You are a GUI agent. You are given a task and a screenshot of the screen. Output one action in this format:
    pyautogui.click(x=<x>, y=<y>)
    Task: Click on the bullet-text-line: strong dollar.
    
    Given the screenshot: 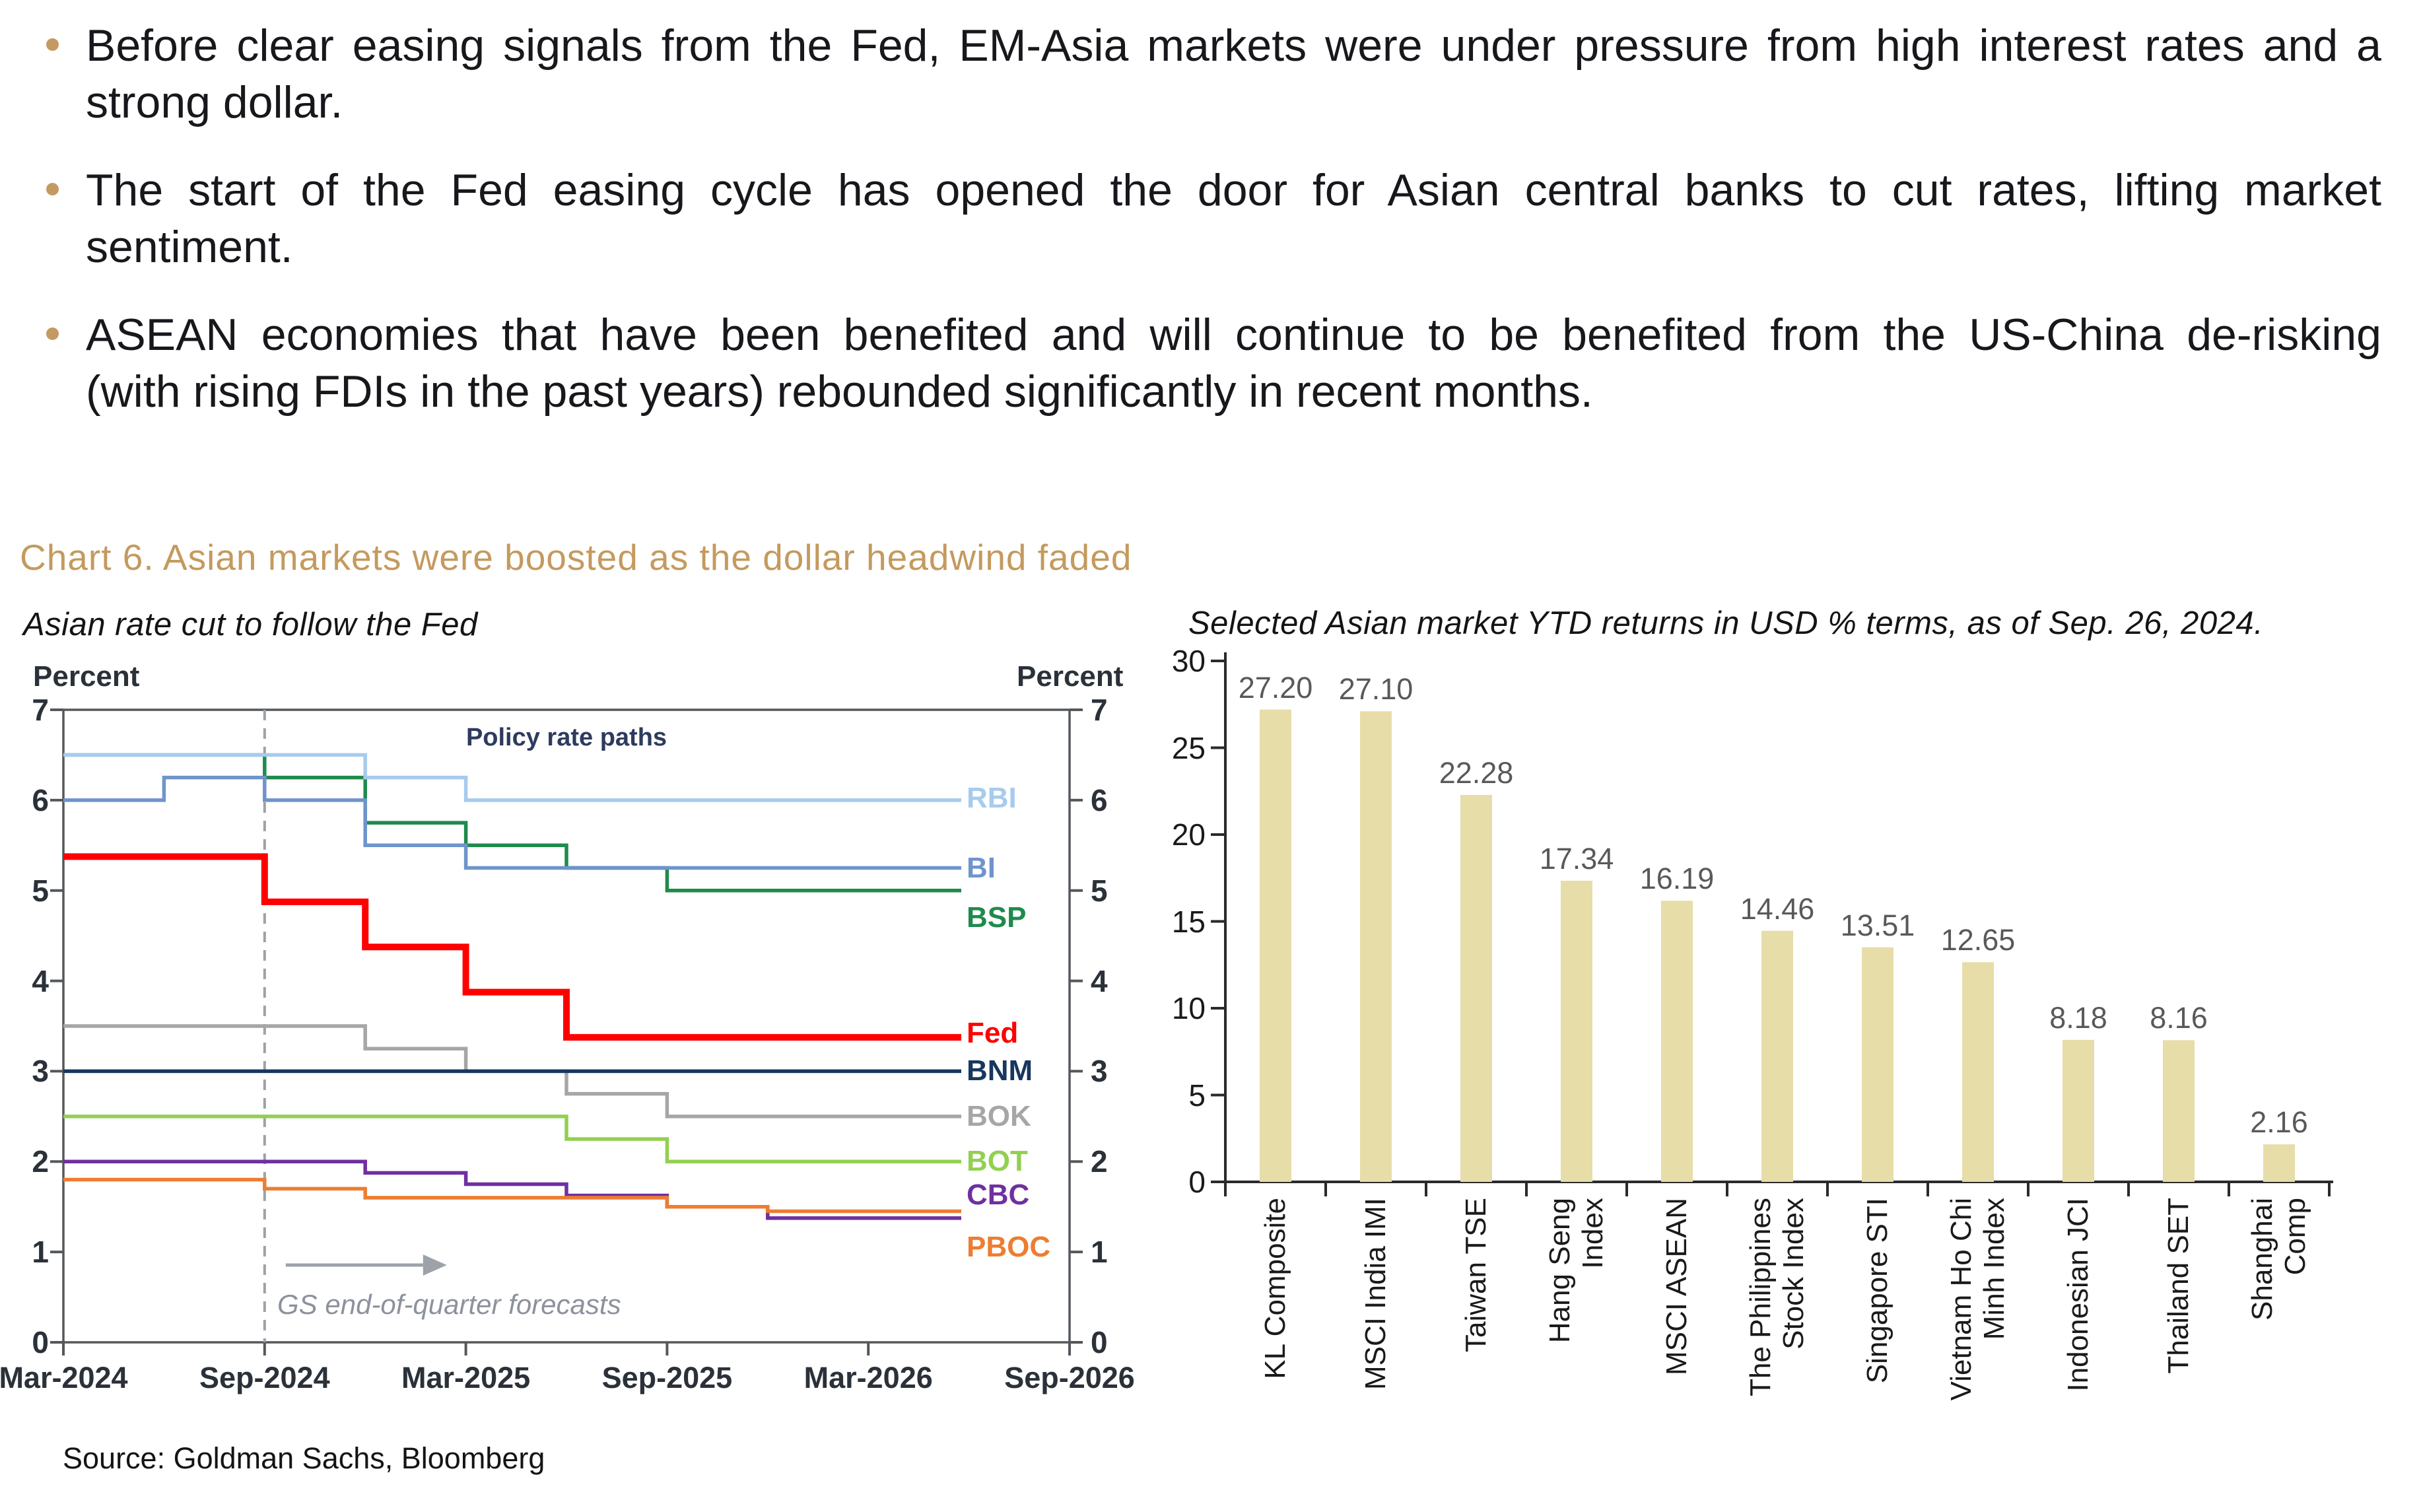 What is the action you would take?
    pyautogui.click(x=215, y=102)
    